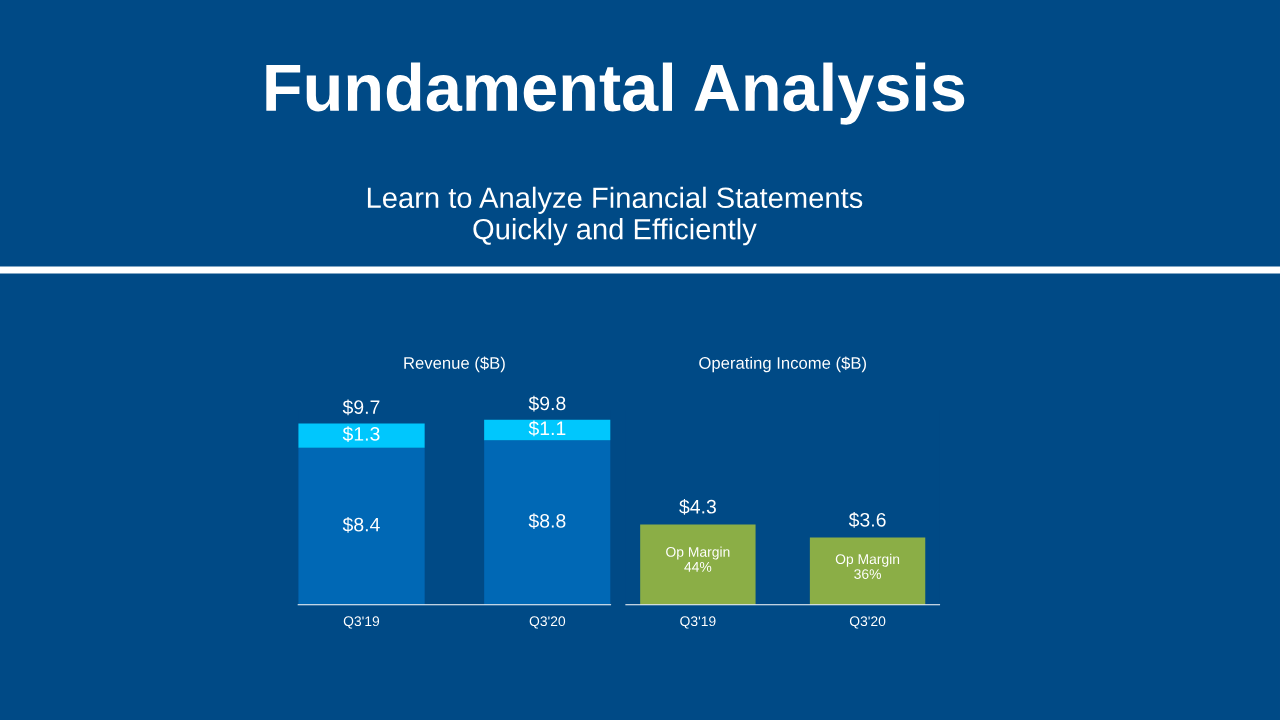  Describe the element at coordinates (615, 216) in the screenshot. I see `text: Learn to Analyze Financial Statements Quickly and Efficiently` at that location.